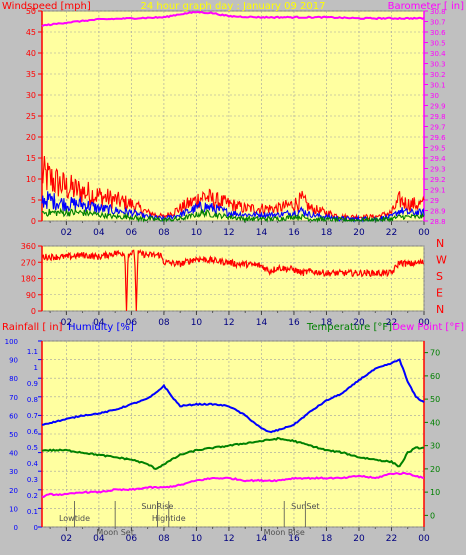  What do you see at coordinates (33, 432) in the screenshot?
I see `rainfall-ylabel: 0.6` at bounding box center [33, 432].